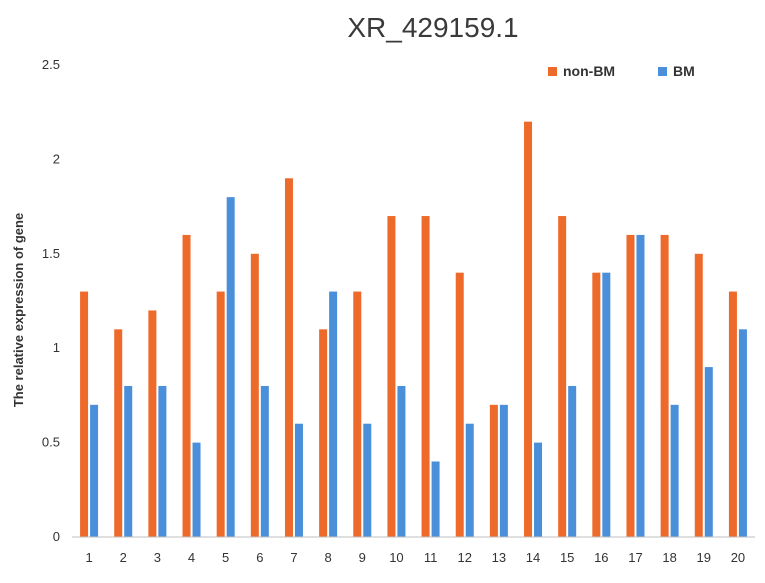 This screenshot has height=583, width=765. I want to click on legend-swatch-bm, so click(662, 71).